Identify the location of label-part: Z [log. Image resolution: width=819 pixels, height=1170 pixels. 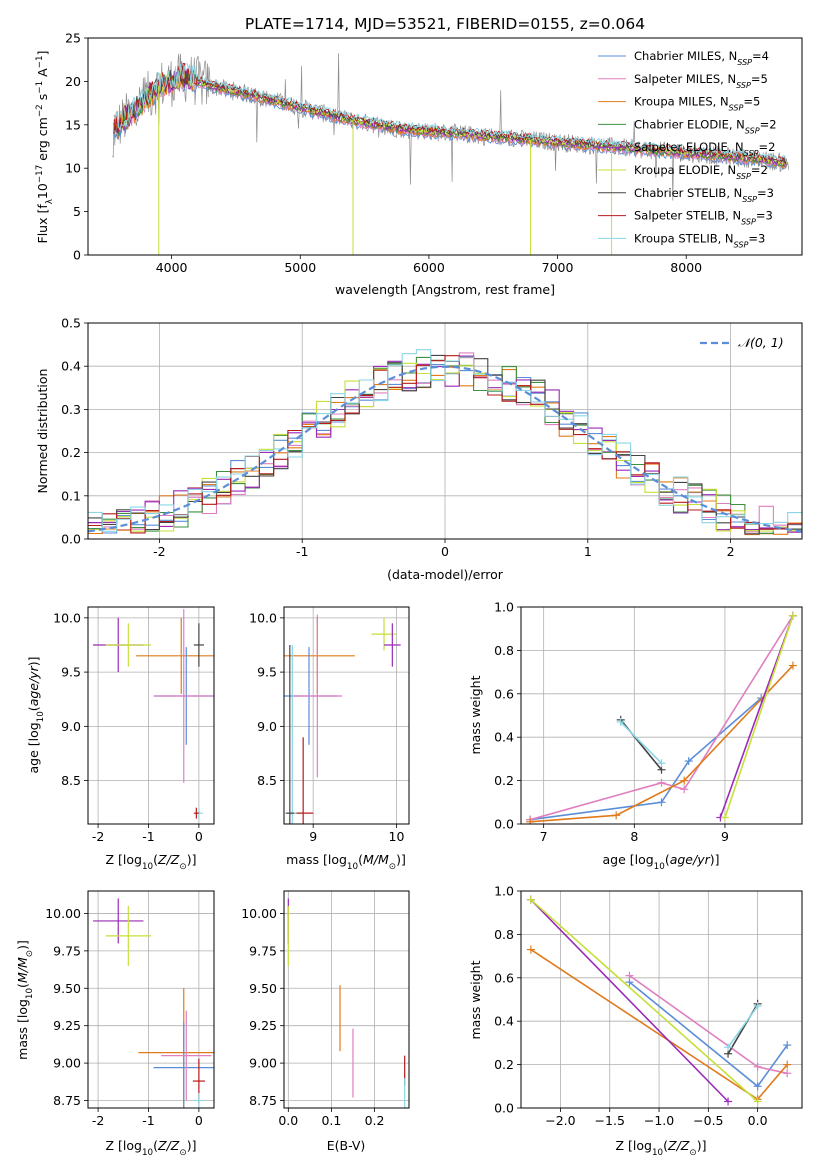
(124, 859).